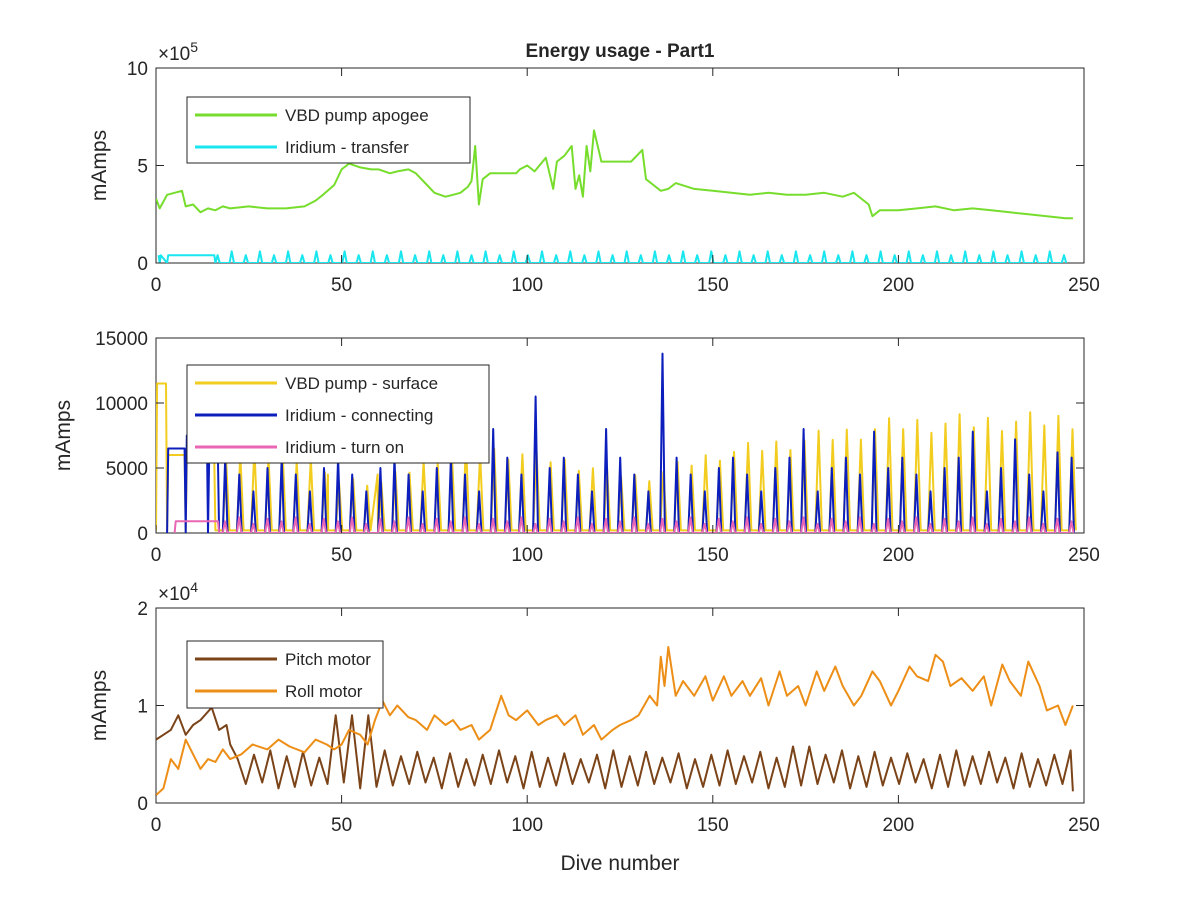 The height and width of the screenshot is (900, 1200). Describe the element at coordinates (347, 147) in the screenshot. I see `legend-label: Iridium - transfer` at that location.